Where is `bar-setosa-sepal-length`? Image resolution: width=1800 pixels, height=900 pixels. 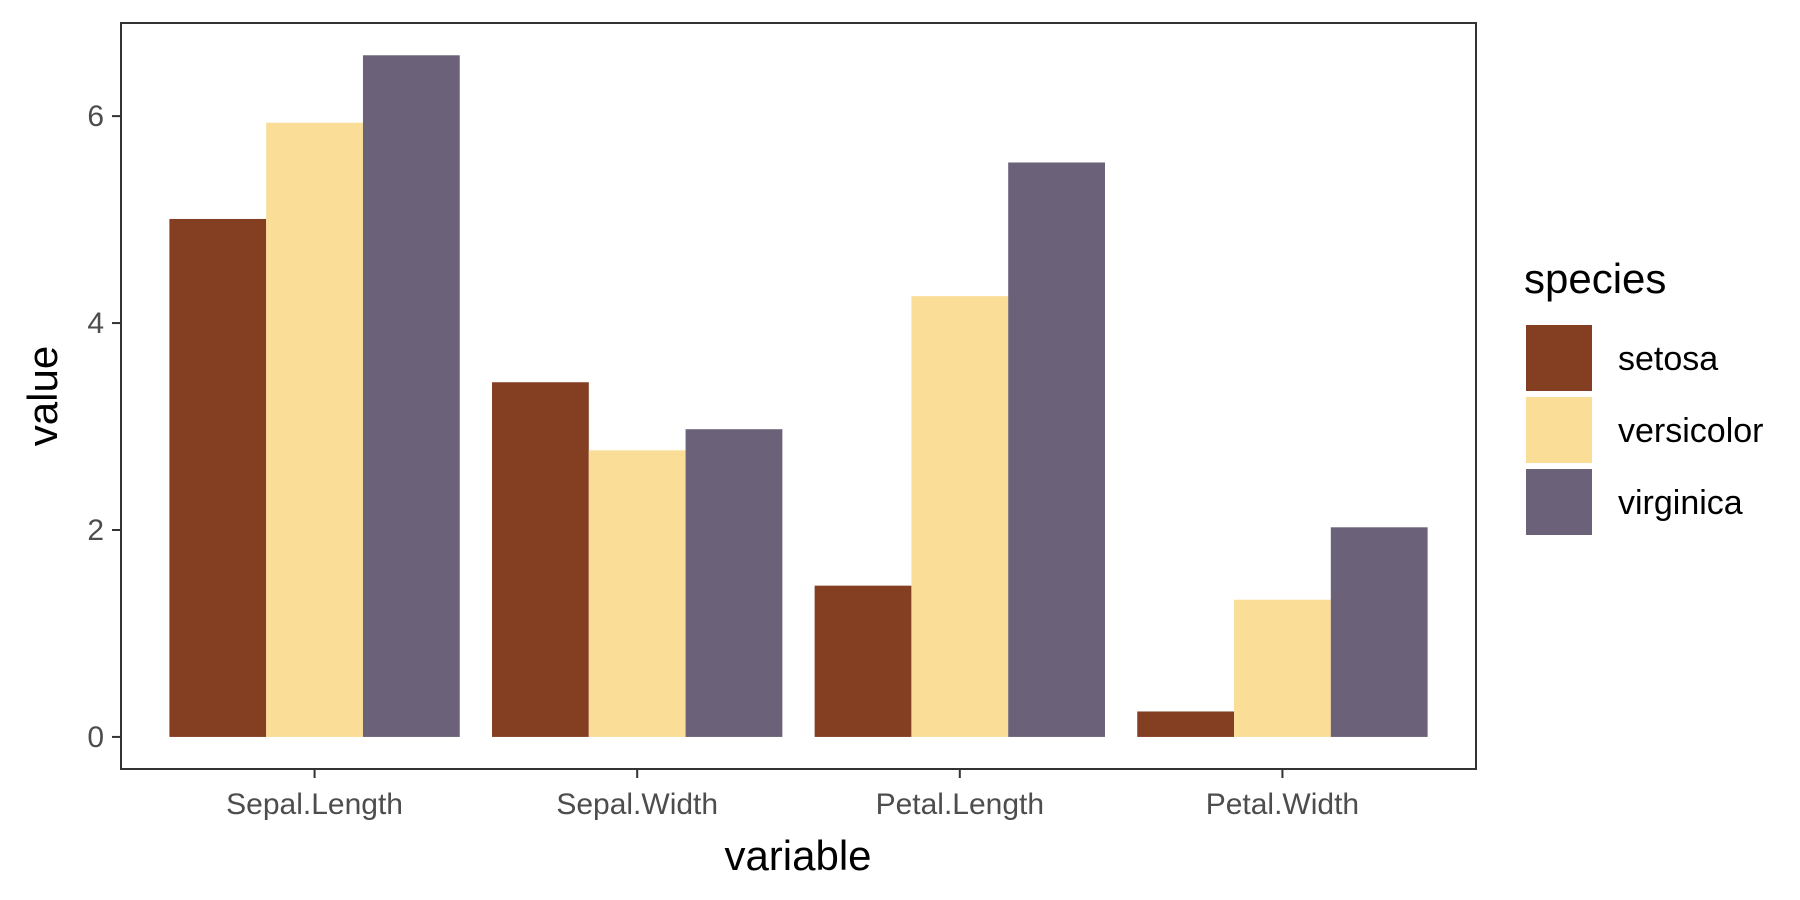 bar-setosa-sepal-length is located at coordinates (218, 477).